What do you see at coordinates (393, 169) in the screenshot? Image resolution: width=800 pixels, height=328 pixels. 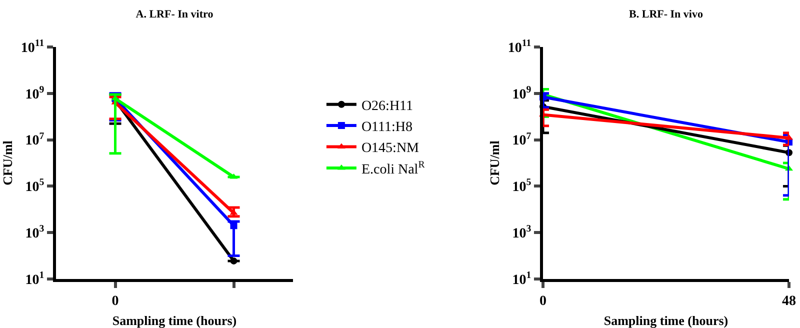 I see `legend-label: E.coli Nal$^{R}$` at bounding box center [393, 169].